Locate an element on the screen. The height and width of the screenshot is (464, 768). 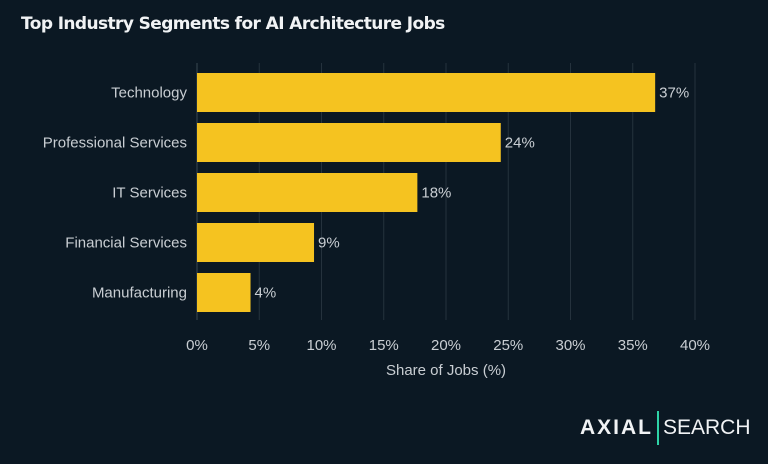
logo-axial: AXIAL is located at coordinates (616, 427).